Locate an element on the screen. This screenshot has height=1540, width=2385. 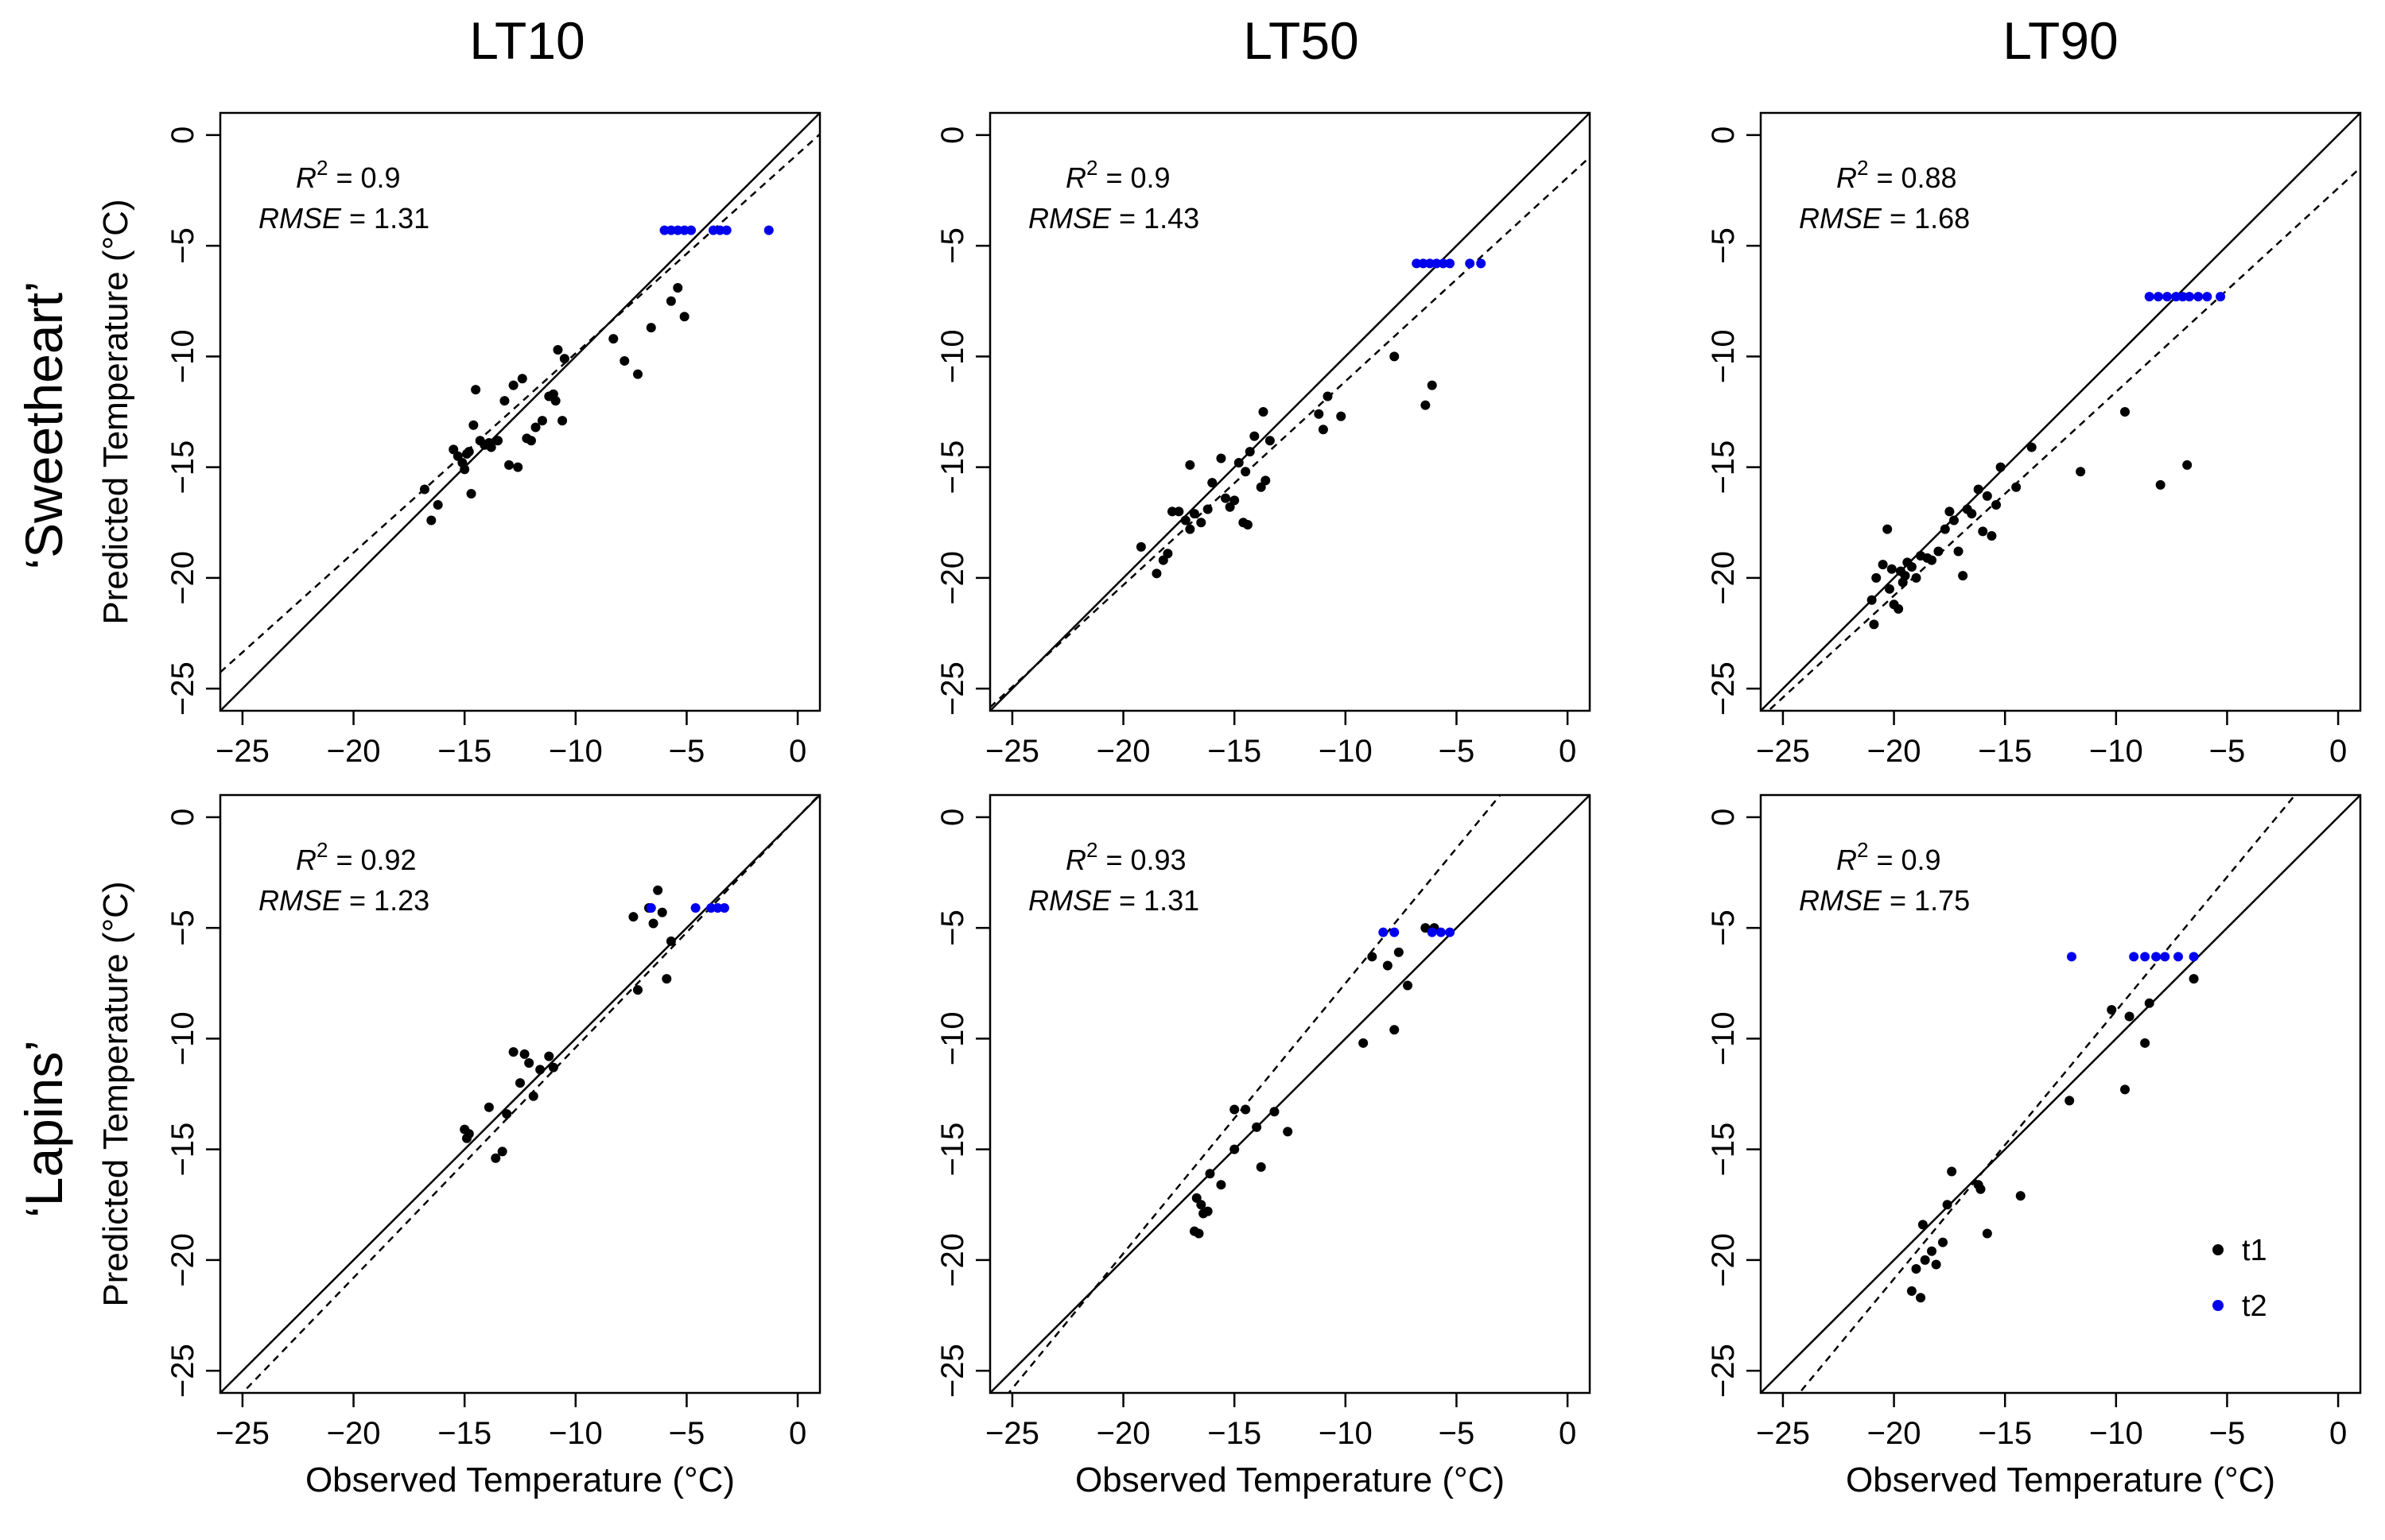
r-squared-label: R2 = 0.9 is located at coordinates (1889, 857).